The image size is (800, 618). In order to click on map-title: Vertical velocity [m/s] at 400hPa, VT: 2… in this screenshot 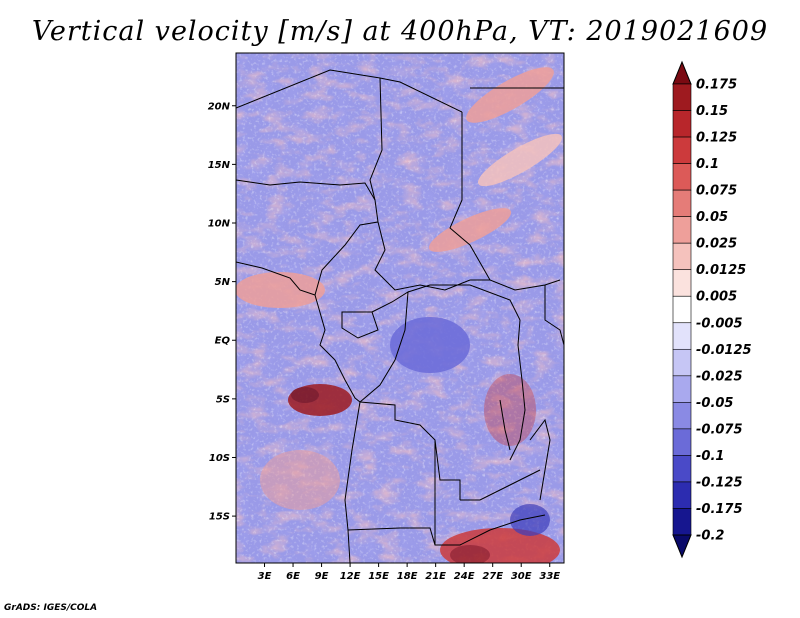, I will do `click(400, 31)`.